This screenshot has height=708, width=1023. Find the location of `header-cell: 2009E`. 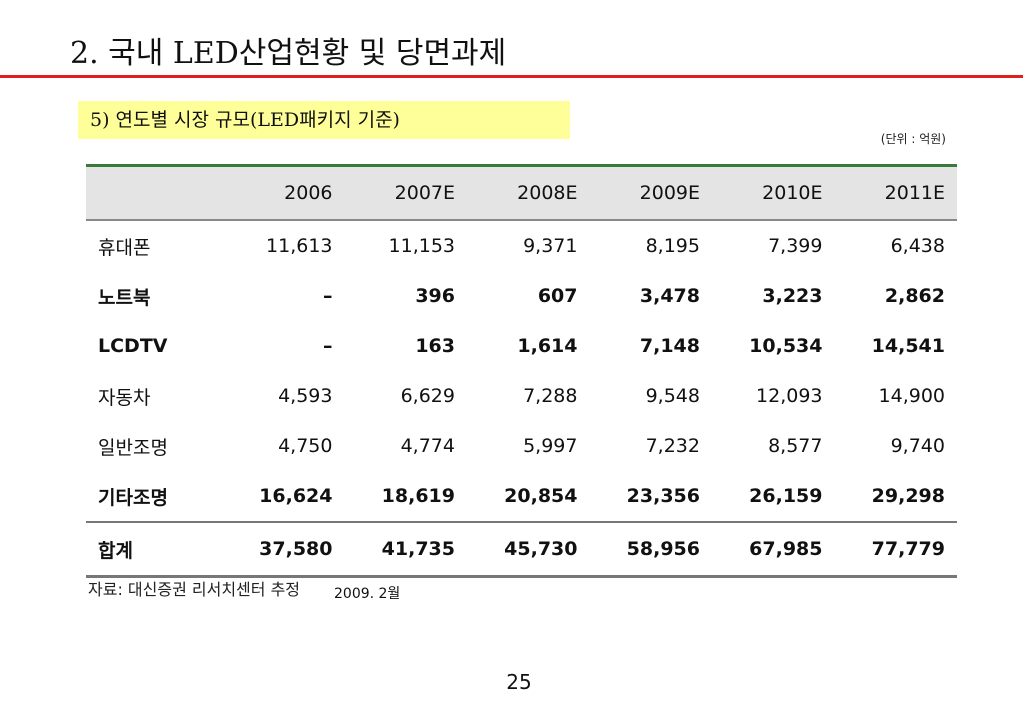

header-cell: 2009E is located at coordinates (650, 192).